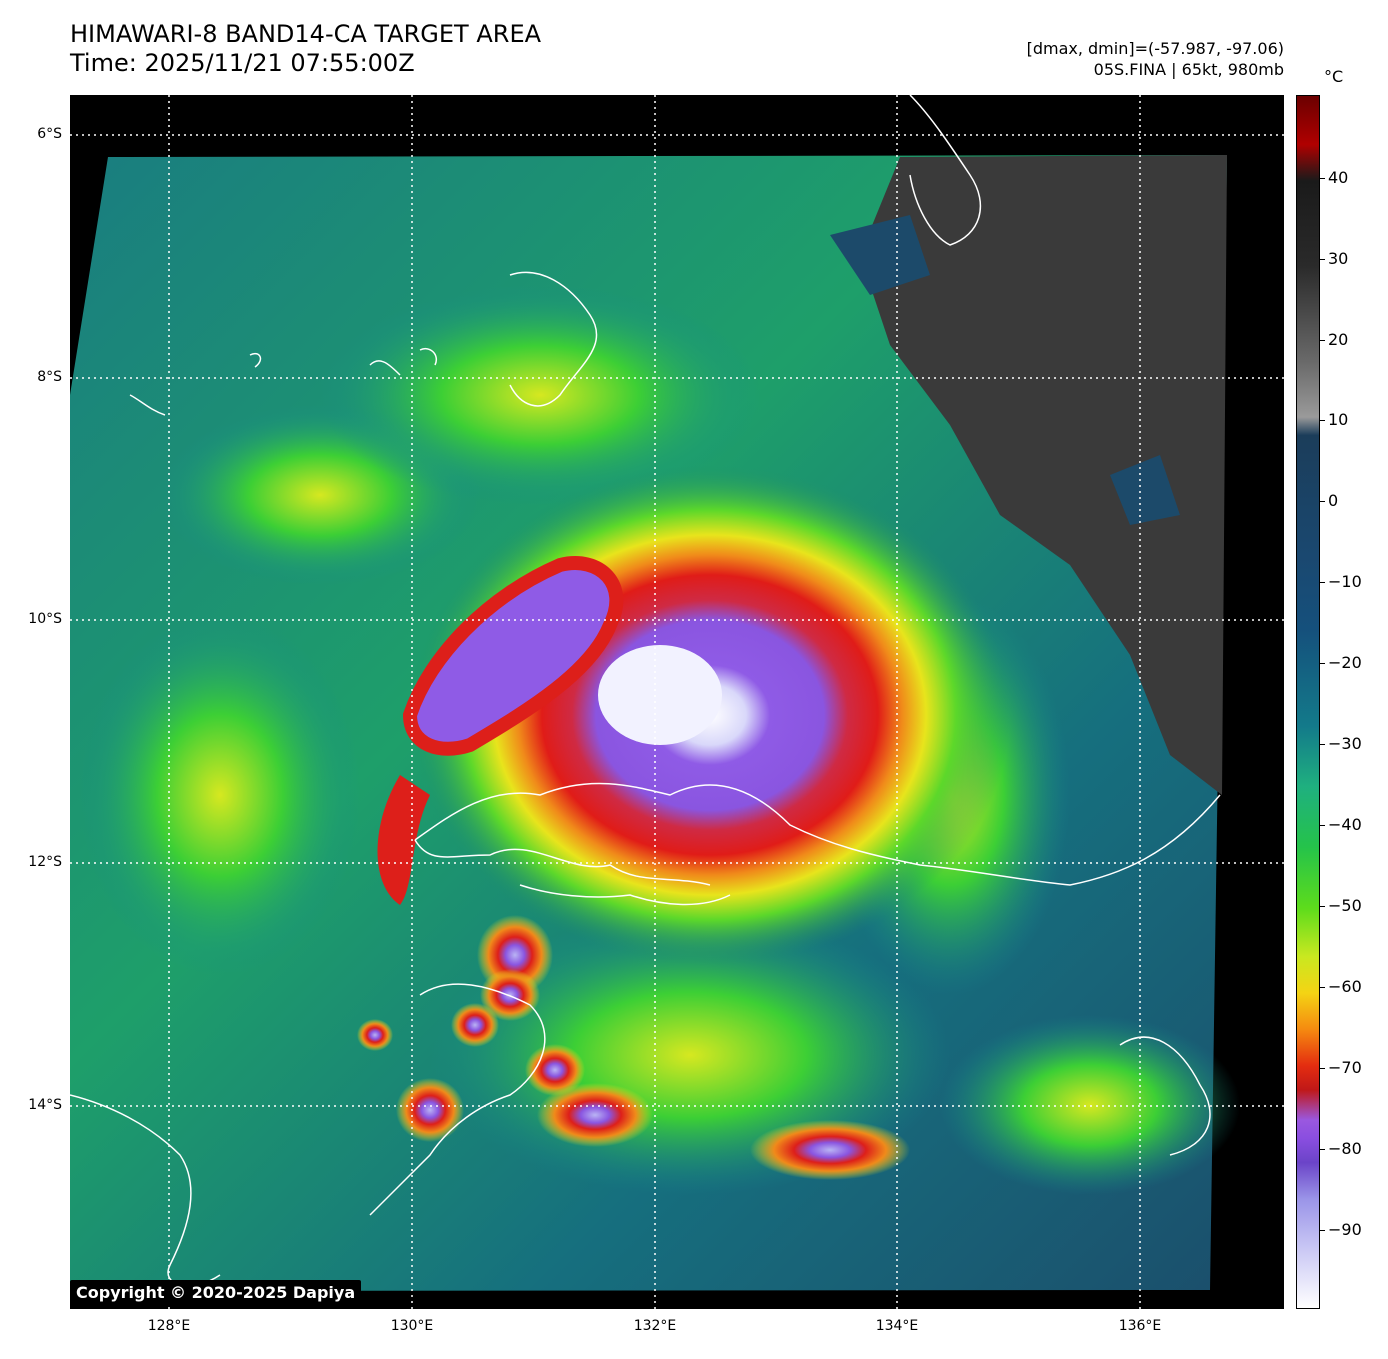 This screenshot has width=1388, height=1359. I want to click on convection-southwest, so click(220, 795).